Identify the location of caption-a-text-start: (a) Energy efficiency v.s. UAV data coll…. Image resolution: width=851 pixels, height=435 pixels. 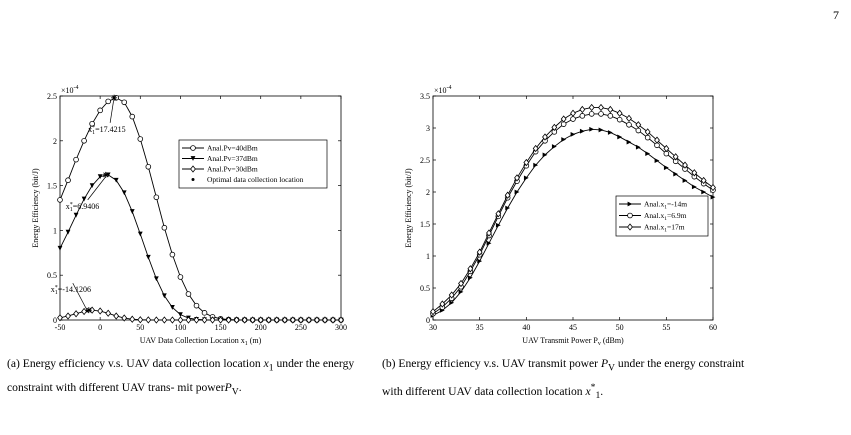
(135, 363).